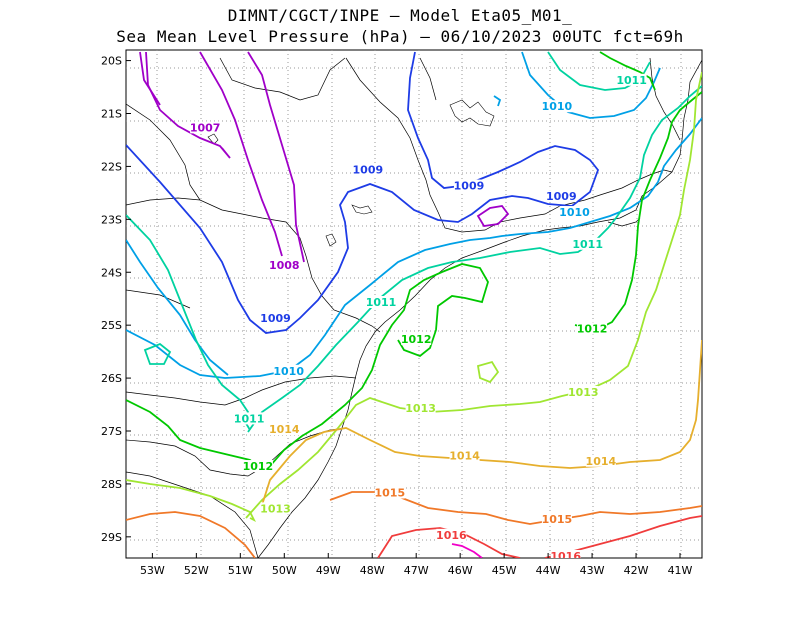 The image size is (800, 618). Describe the element at coordinates (400, 15) in the screenshot. I see `map-title-line1: DIMNT/CGCT/INPE – Model Eta05_M01_` at that location.